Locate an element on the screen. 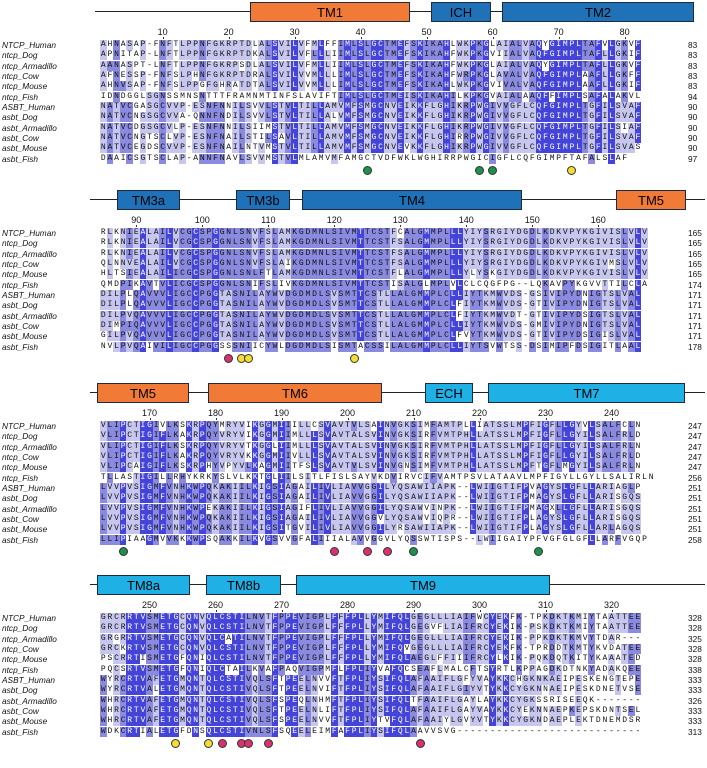  residue: W is located at coordinates (275, 315).